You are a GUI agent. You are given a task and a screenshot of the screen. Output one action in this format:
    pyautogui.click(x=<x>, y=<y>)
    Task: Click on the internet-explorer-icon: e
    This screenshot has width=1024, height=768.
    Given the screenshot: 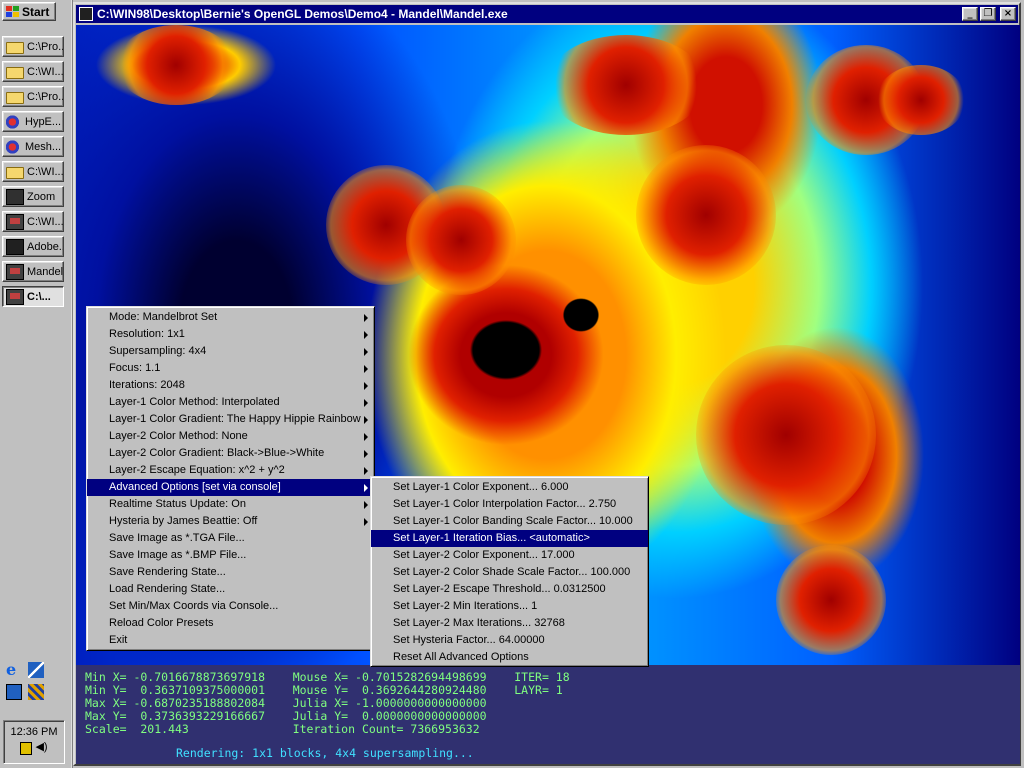 What is the action you would take?
    pyautogui.click(x=11, y=669)
    